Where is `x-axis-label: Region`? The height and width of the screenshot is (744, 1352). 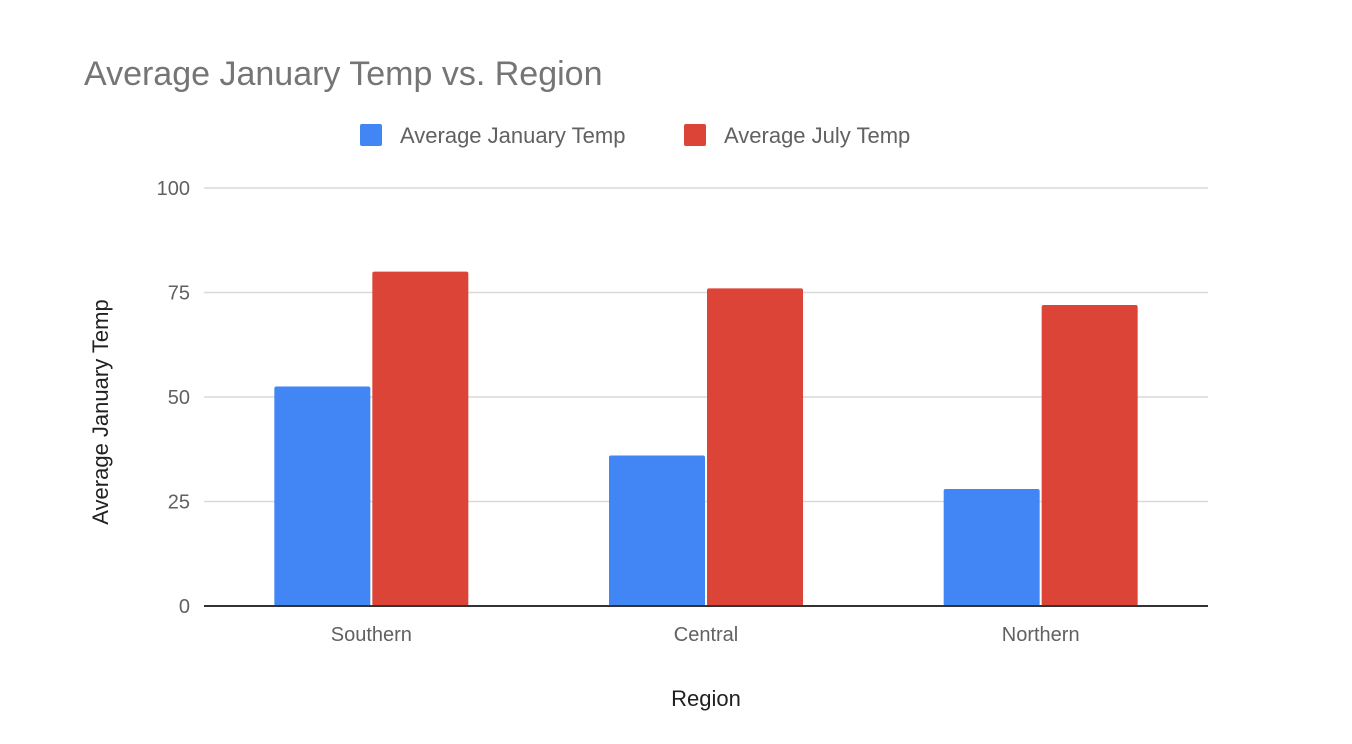
x-axis-label: Region is located at coordinates (706, 698).